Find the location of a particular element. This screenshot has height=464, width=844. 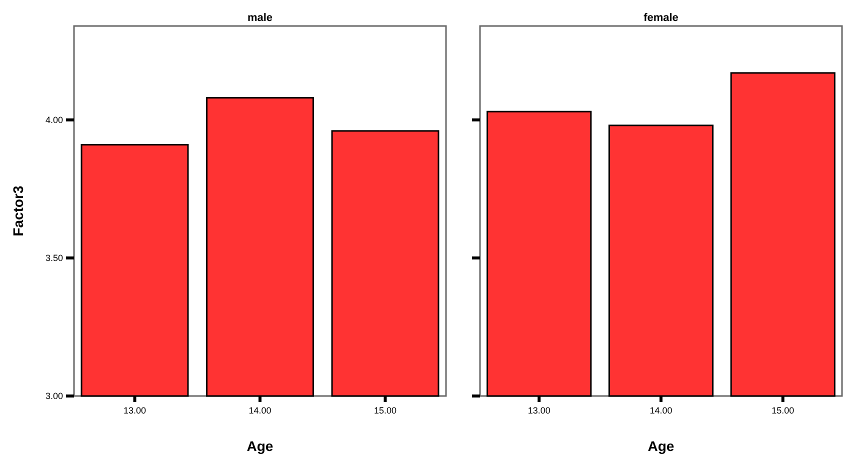

y-tick-label: 3.00 is located at coordinates (54, 395).